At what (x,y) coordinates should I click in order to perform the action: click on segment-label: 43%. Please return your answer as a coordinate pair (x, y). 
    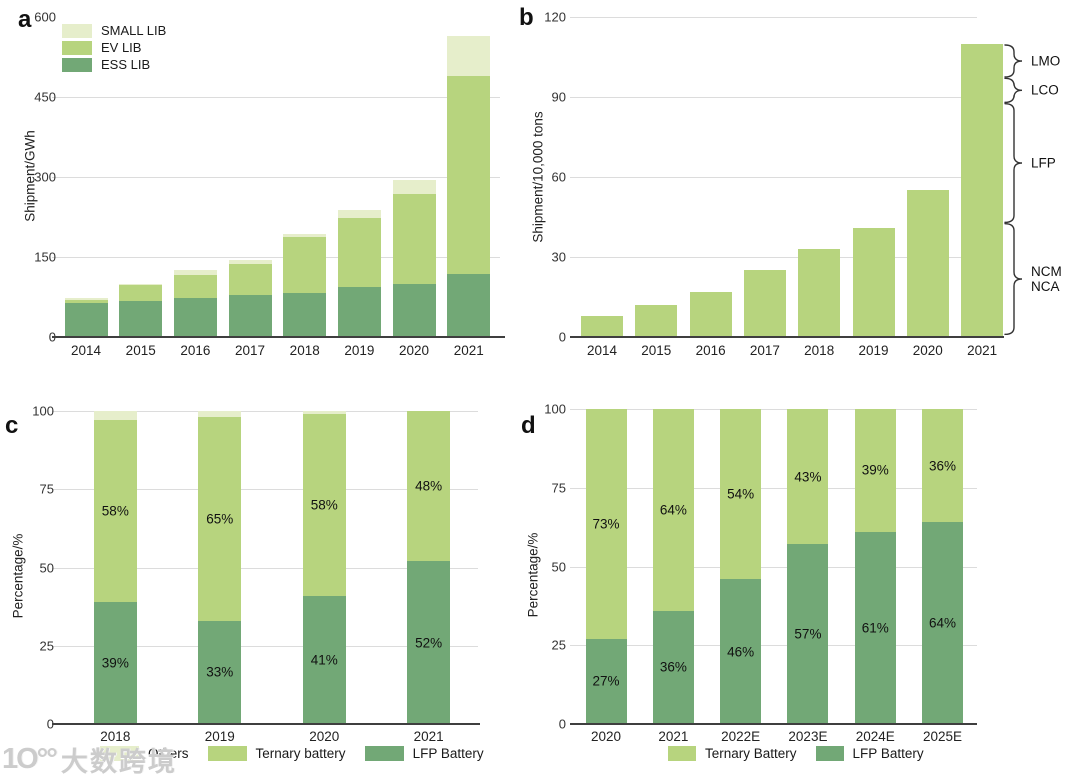
    Looking at the image, I should click on (808, 477).